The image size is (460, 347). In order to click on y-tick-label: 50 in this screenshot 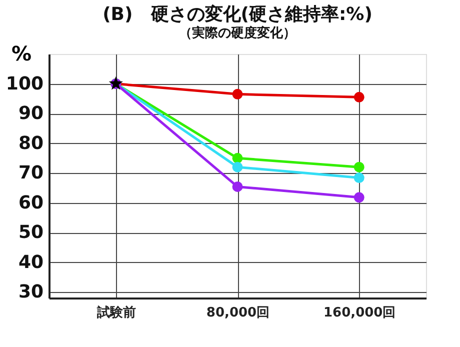, I will do `click(31, 233)`.